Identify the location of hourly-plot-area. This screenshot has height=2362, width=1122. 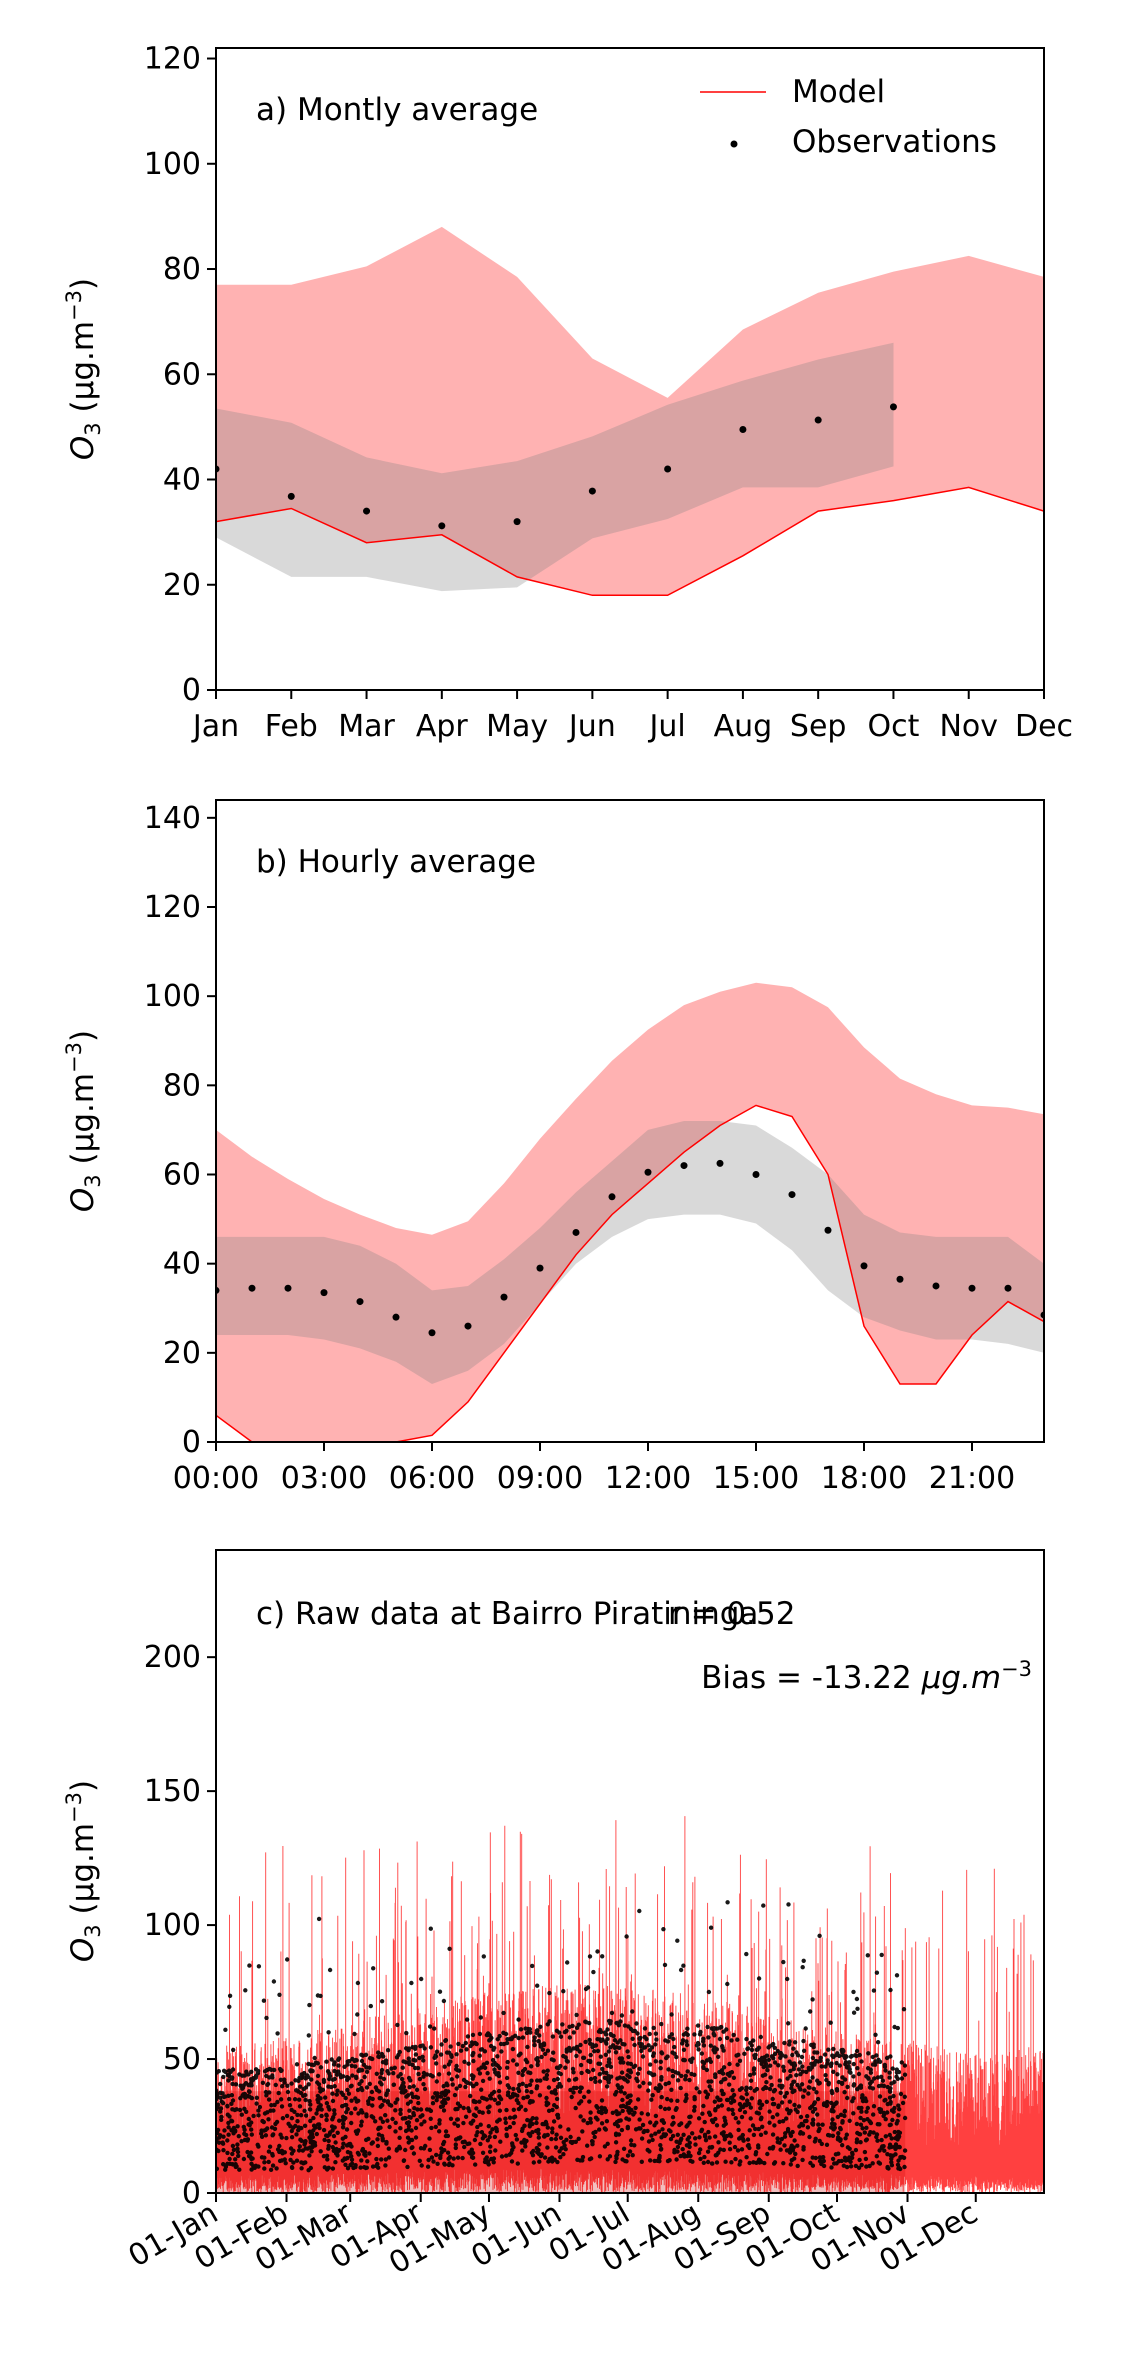
(630, 1212).